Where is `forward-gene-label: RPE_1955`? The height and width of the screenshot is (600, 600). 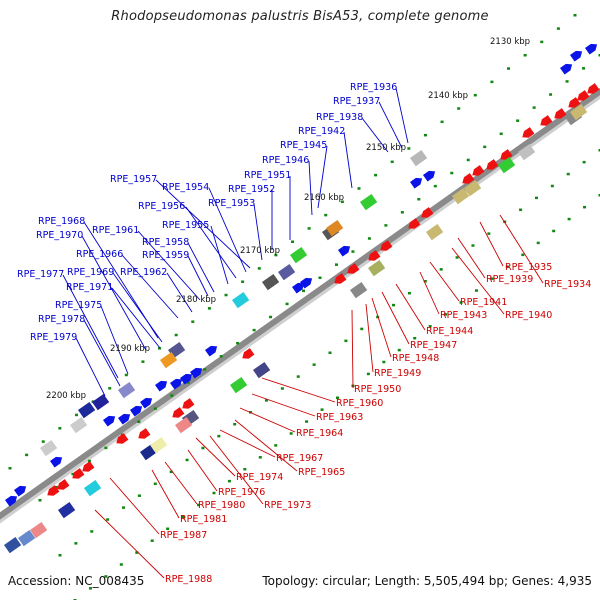 forward-gene-label: RPE_1955 is located at coordinates (185, 225).